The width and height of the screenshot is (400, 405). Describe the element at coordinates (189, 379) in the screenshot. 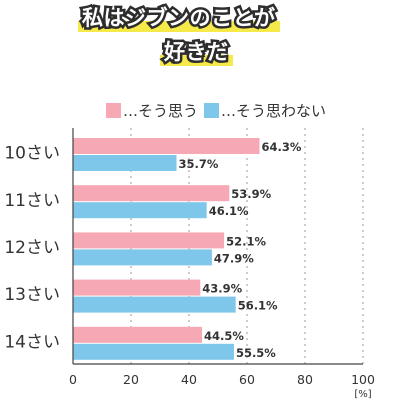

I see `x-tick-label-40: 40` at that location.